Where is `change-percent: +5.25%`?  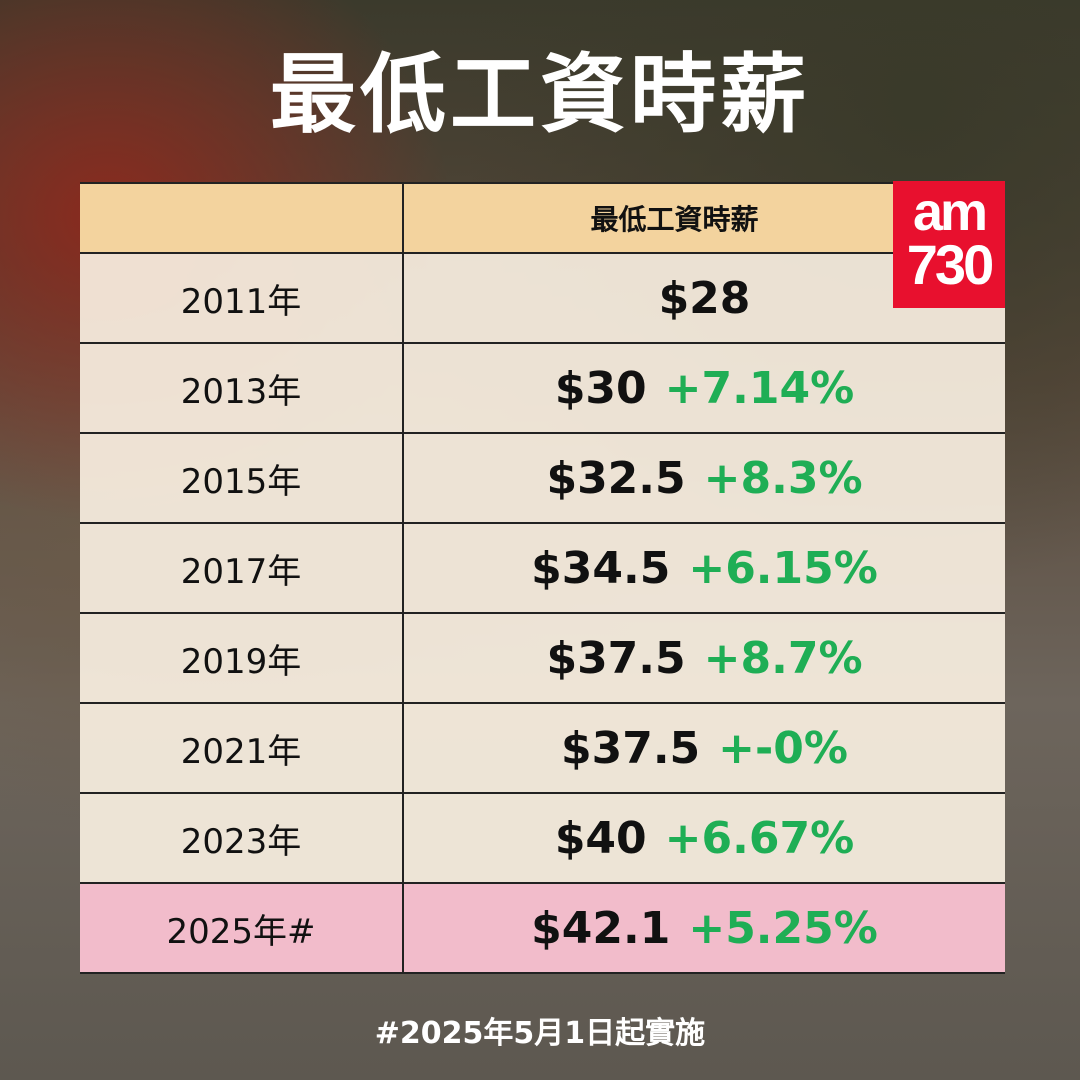 change-percent: +5.25% is located at coordinates (783, 928).